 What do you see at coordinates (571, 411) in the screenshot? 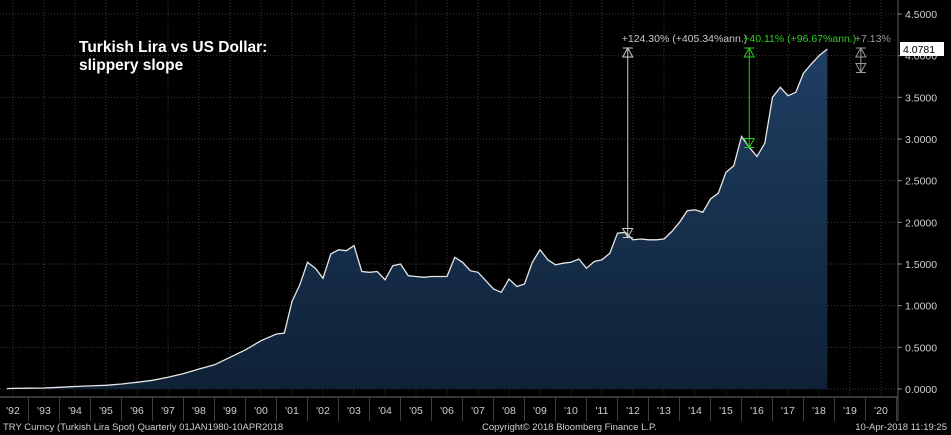
I see `x-tick-label: '10` at bounding box center [571, 411].